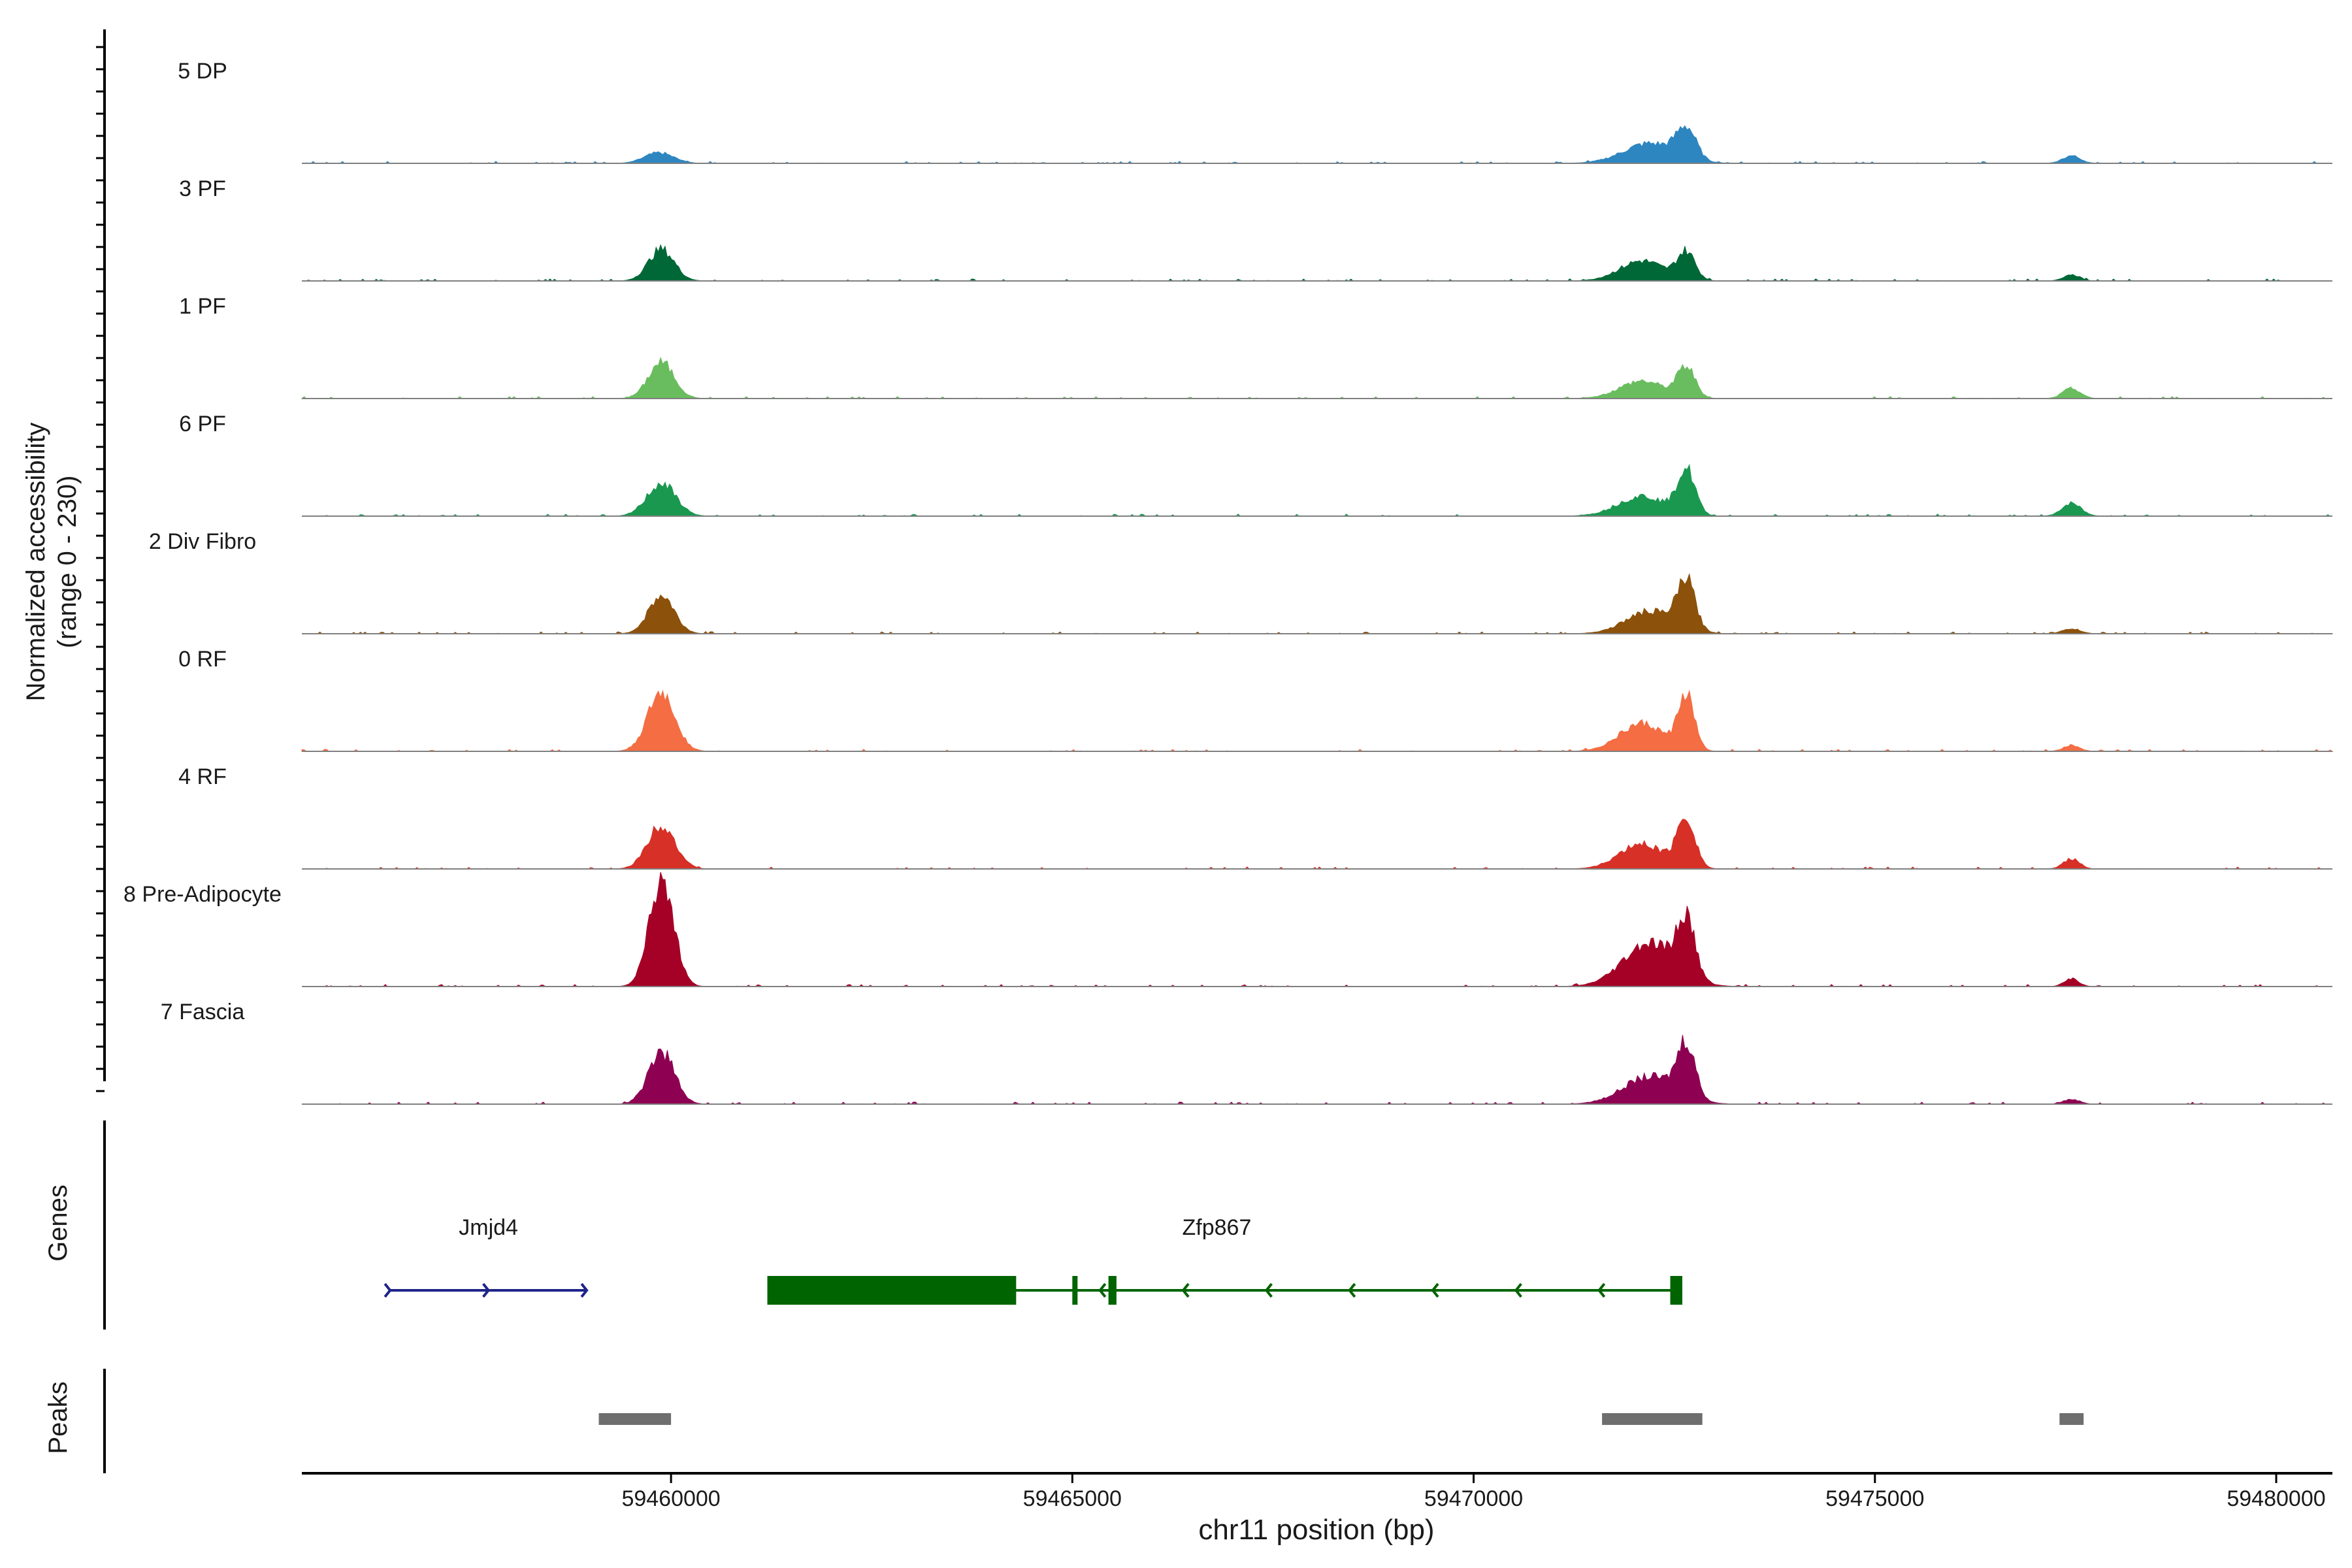  What do you see at coordinates (202, 306) in the screenshot?
I see `track-label-1-pf: 1 PF` at bounding box center [202, 306].